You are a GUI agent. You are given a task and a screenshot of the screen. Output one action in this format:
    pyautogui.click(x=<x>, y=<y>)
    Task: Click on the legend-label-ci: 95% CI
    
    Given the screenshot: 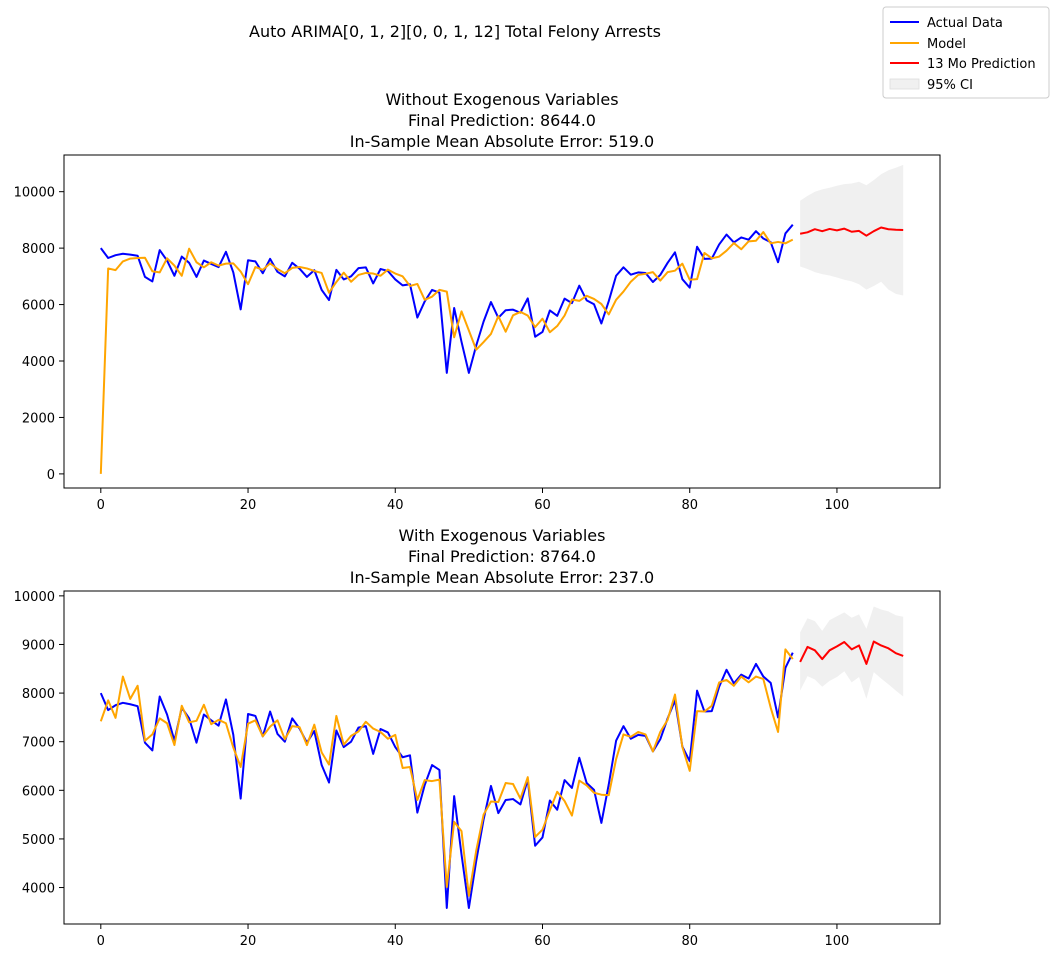 What is the action you would take?
    pyautogui.click(x=950, y=85)
    